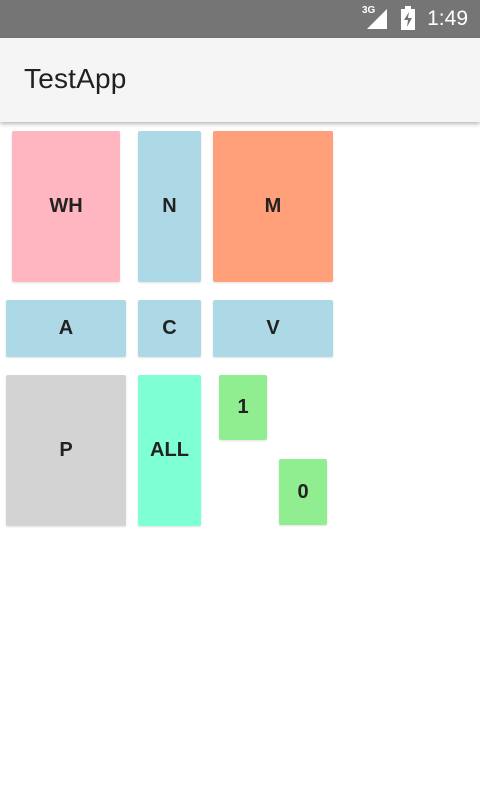 Image resolution: width=480 pixels, height=800 pixels. I want to click on app-bar: TestApp, so click(240, 80).